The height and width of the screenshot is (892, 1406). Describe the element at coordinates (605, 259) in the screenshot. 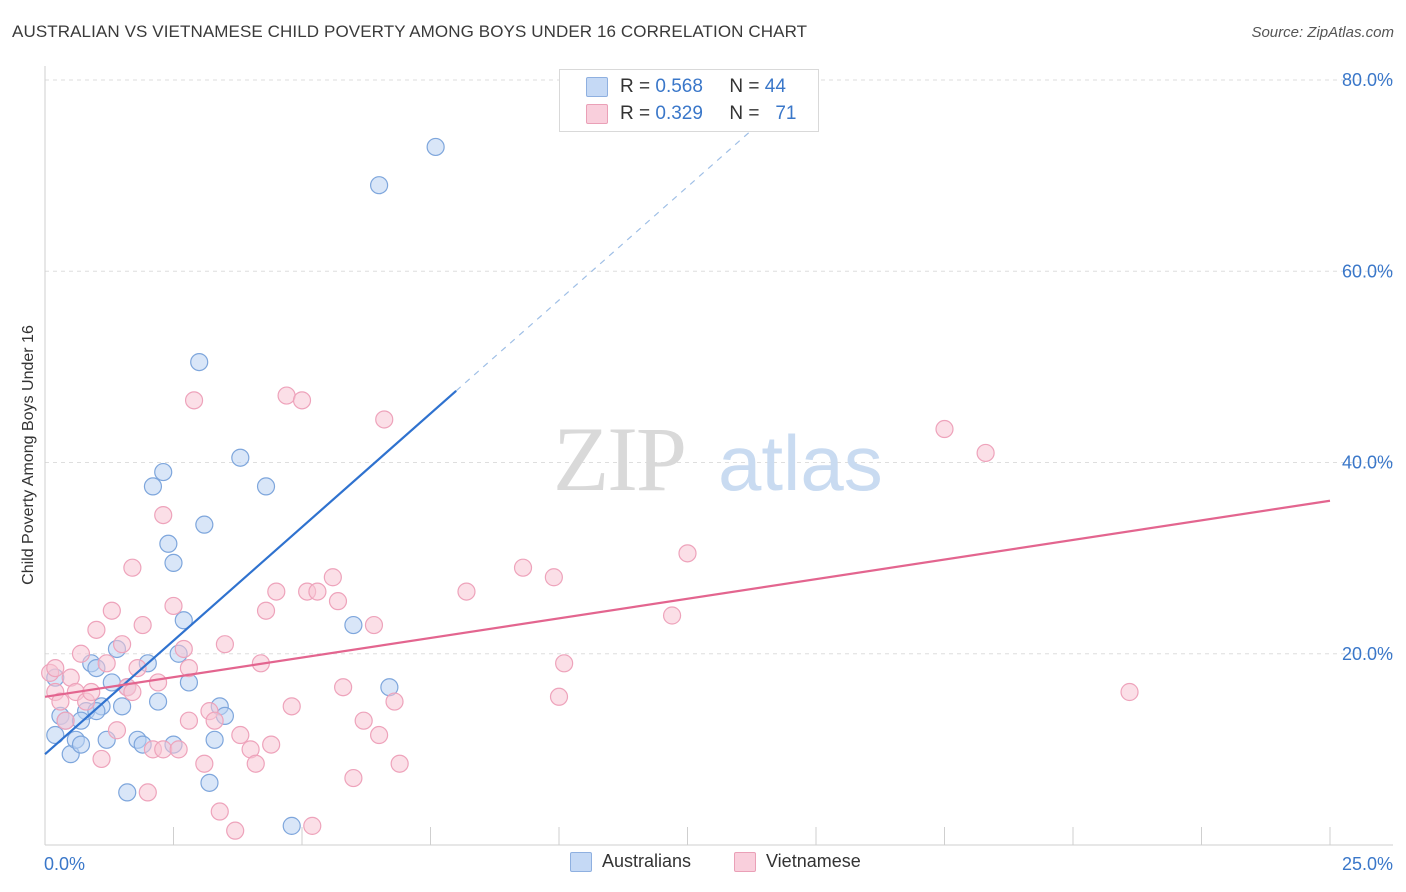

I see `australians-trend-extension` at that location.